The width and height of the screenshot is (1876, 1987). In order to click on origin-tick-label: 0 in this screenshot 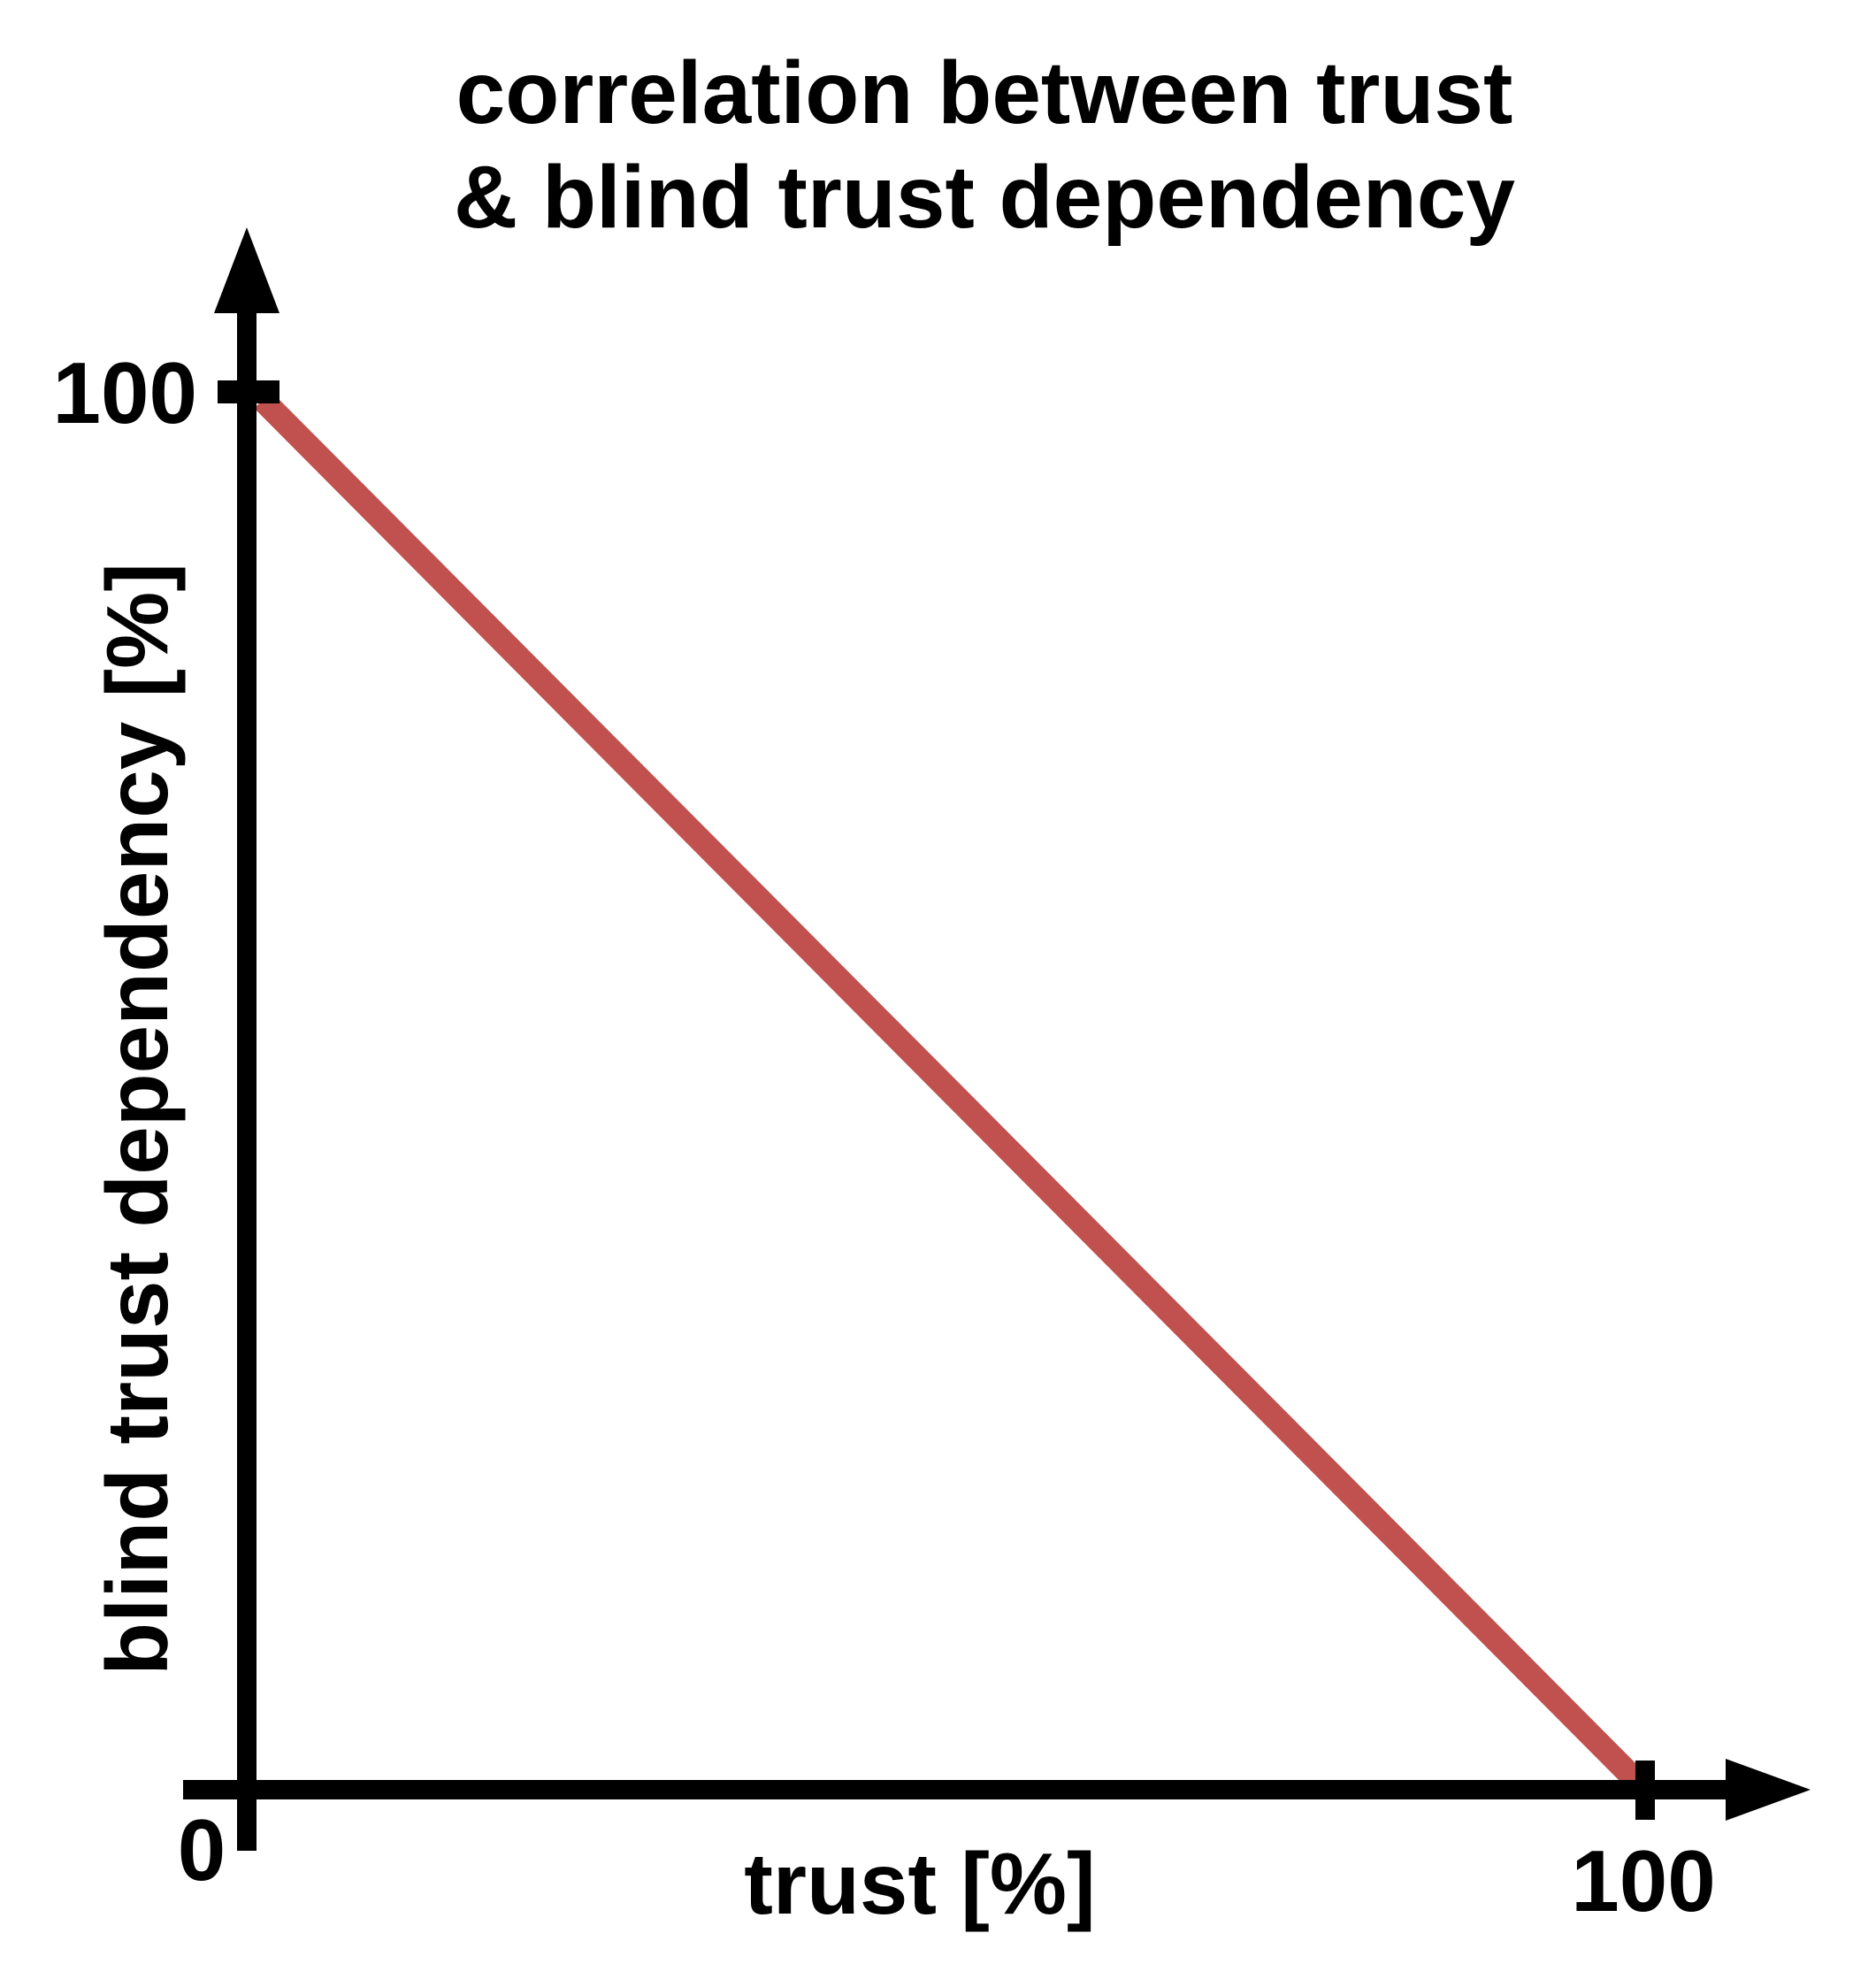, I will do `click(202, 1850)`.